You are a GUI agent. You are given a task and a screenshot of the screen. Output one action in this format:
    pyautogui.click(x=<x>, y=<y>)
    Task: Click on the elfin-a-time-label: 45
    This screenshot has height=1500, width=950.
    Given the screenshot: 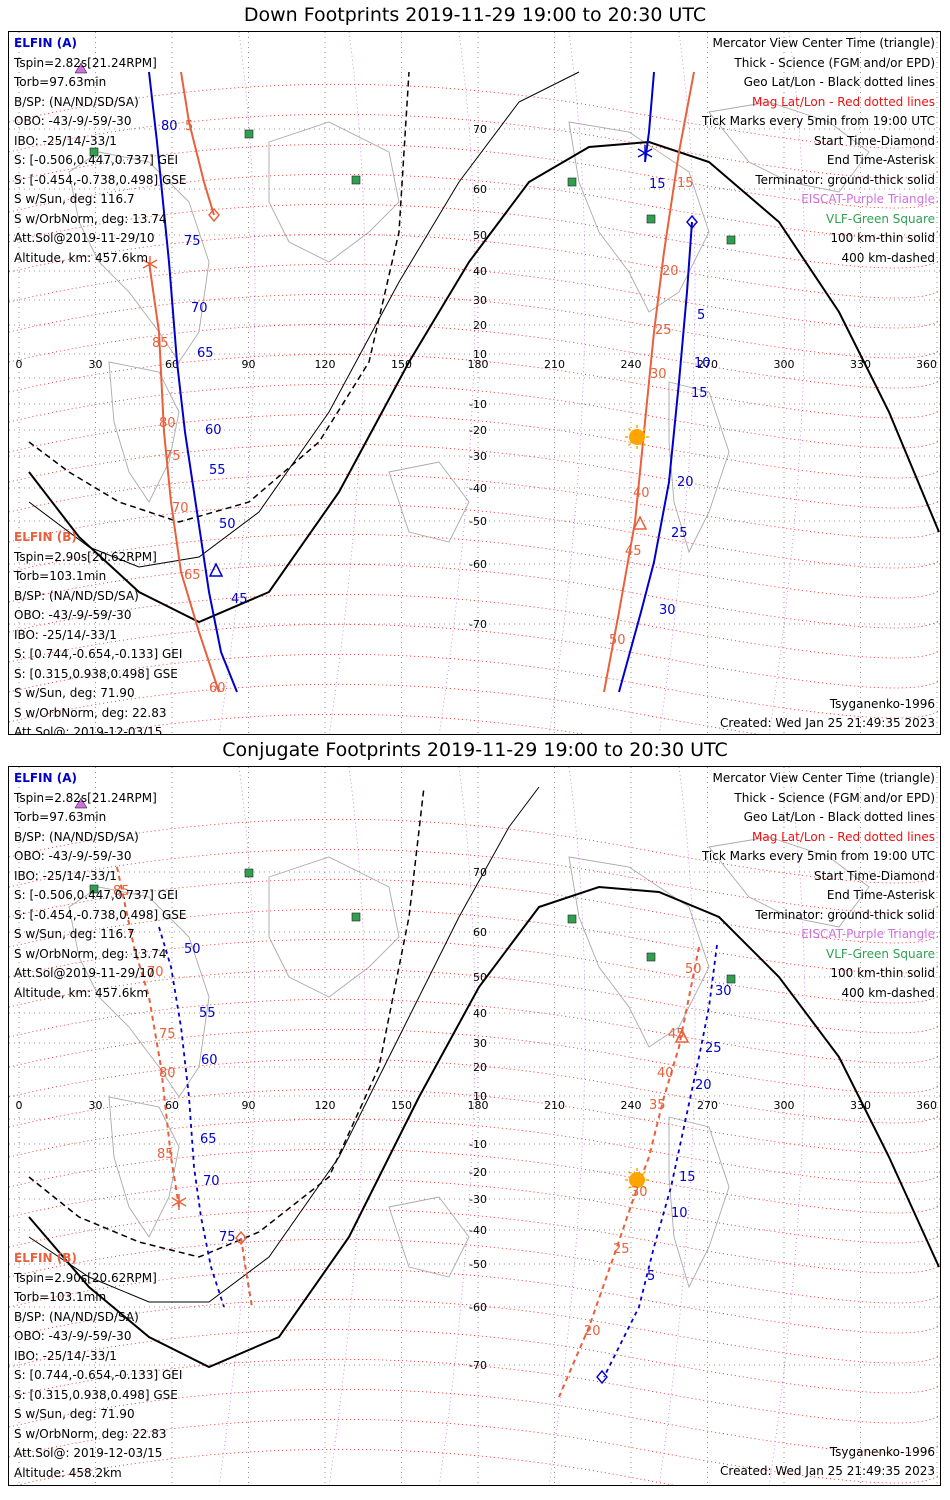 What is the action you would take?
    pyautogui.click(x=239, y=599)
    